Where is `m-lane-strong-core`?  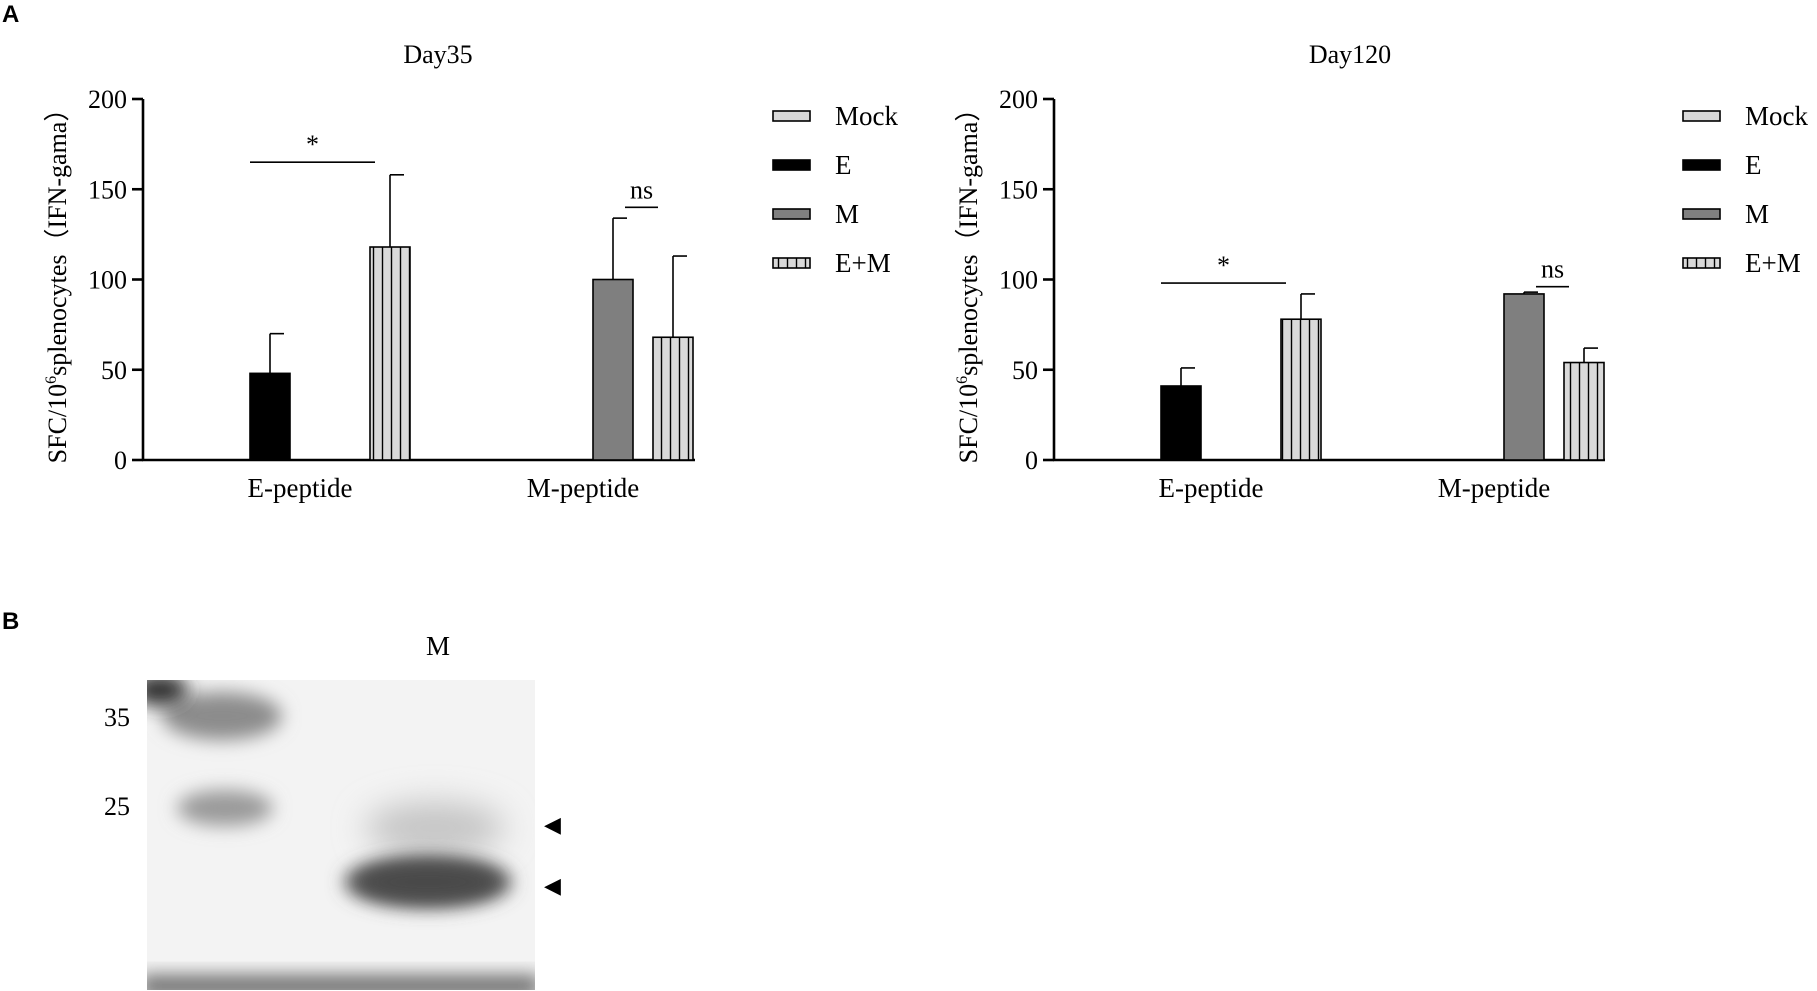 m-lane-strong-core is located at coordinates (428, 882).